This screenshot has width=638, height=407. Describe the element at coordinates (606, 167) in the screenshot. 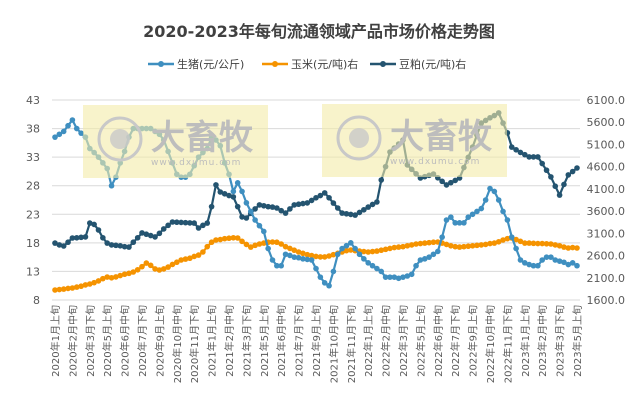

I see `right-tick-label: 4600.0` at that location.